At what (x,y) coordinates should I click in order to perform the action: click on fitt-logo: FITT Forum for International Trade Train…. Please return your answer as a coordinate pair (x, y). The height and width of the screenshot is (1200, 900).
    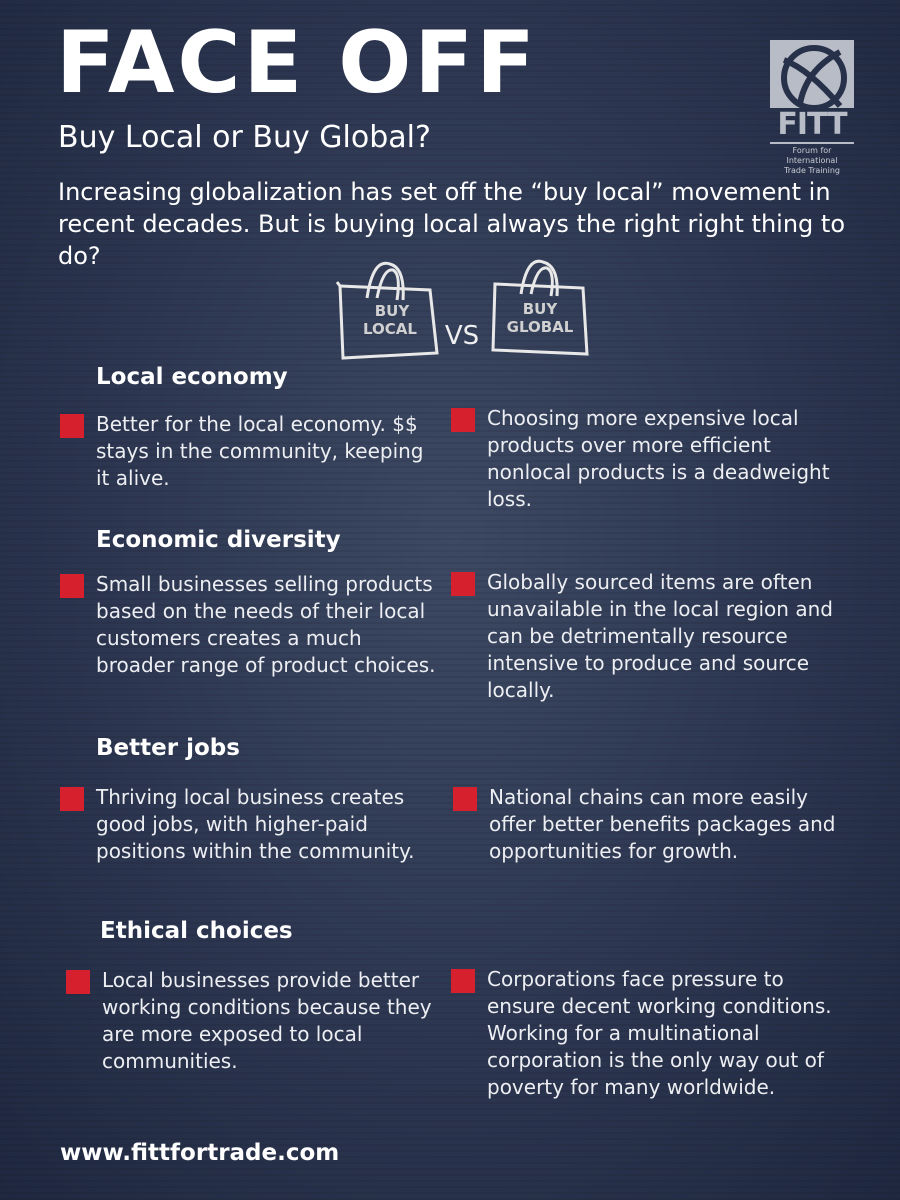
    Looking at the image, I should click on (812, 108).